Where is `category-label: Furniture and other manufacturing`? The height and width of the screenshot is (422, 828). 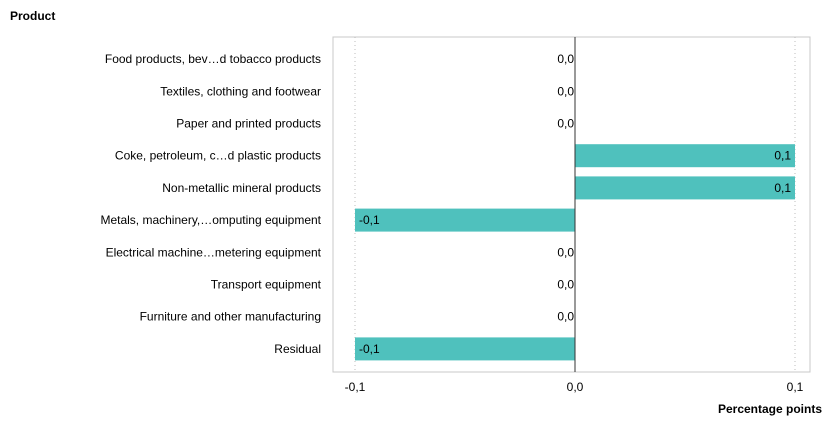
category-label: Furniture and other manufacturing is located at coordinates (230, 317).